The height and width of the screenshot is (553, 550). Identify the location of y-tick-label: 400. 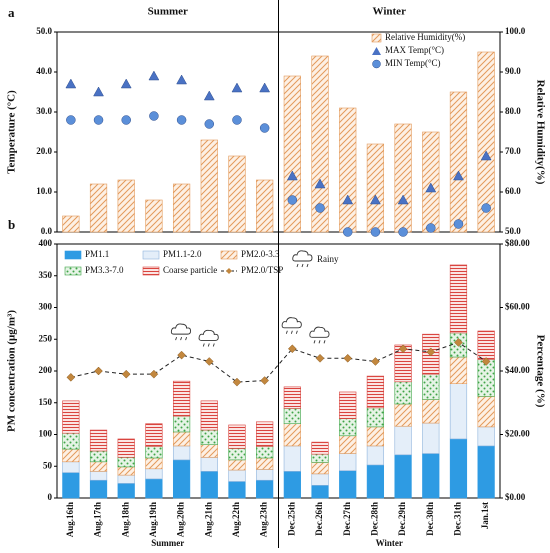
(46, 243).